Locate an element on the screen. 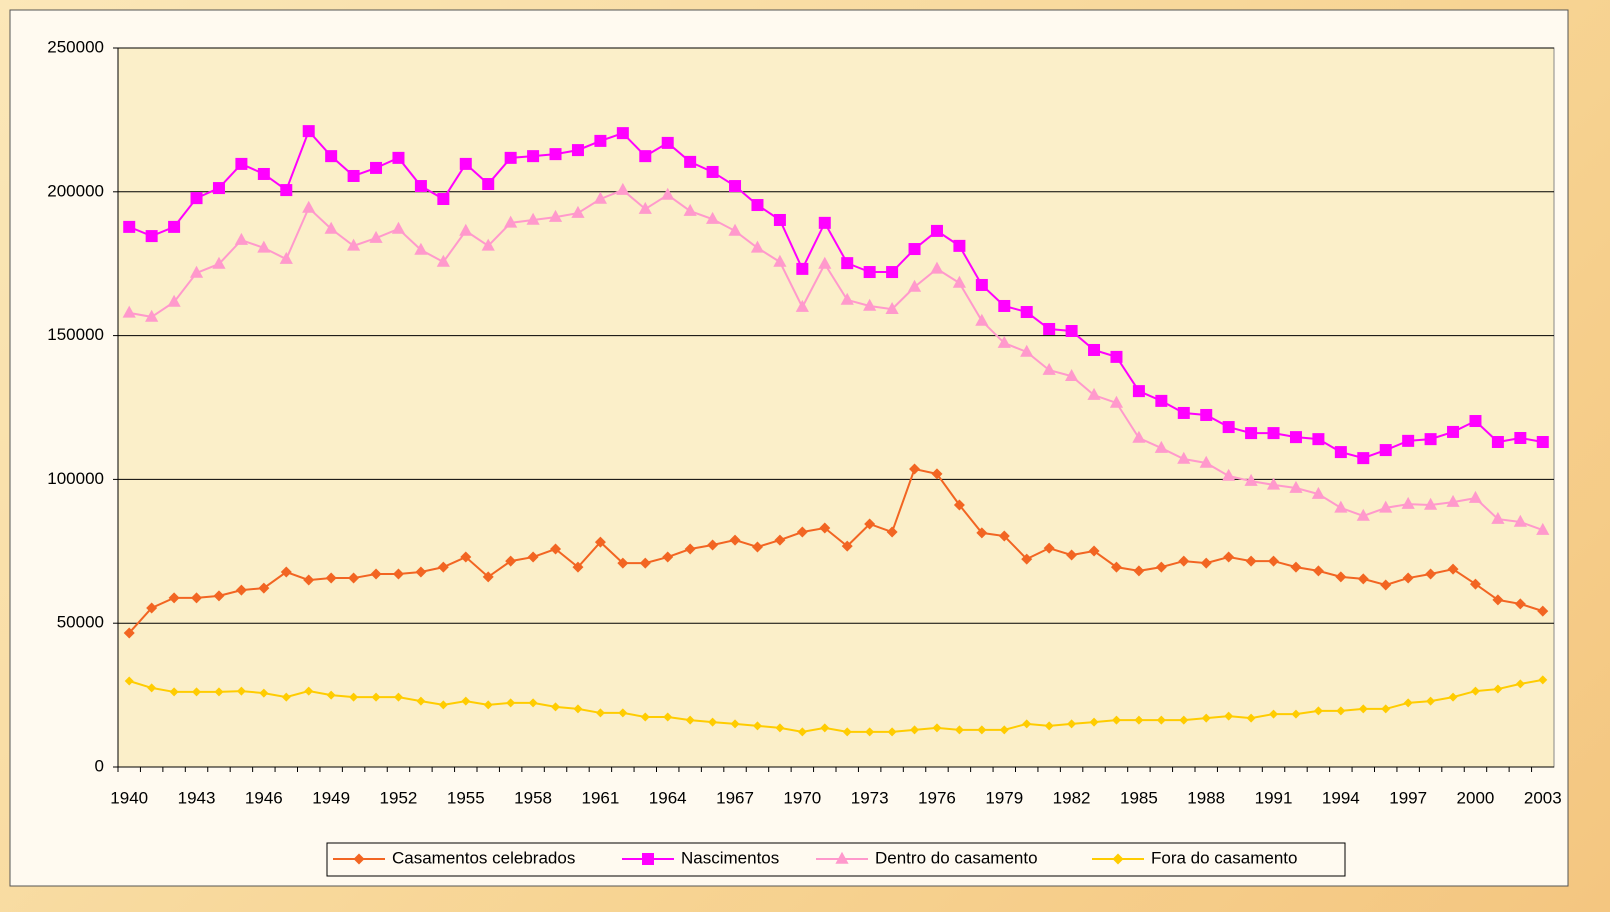  x-tick-label: 1952 is located at coordinates (399, 797).